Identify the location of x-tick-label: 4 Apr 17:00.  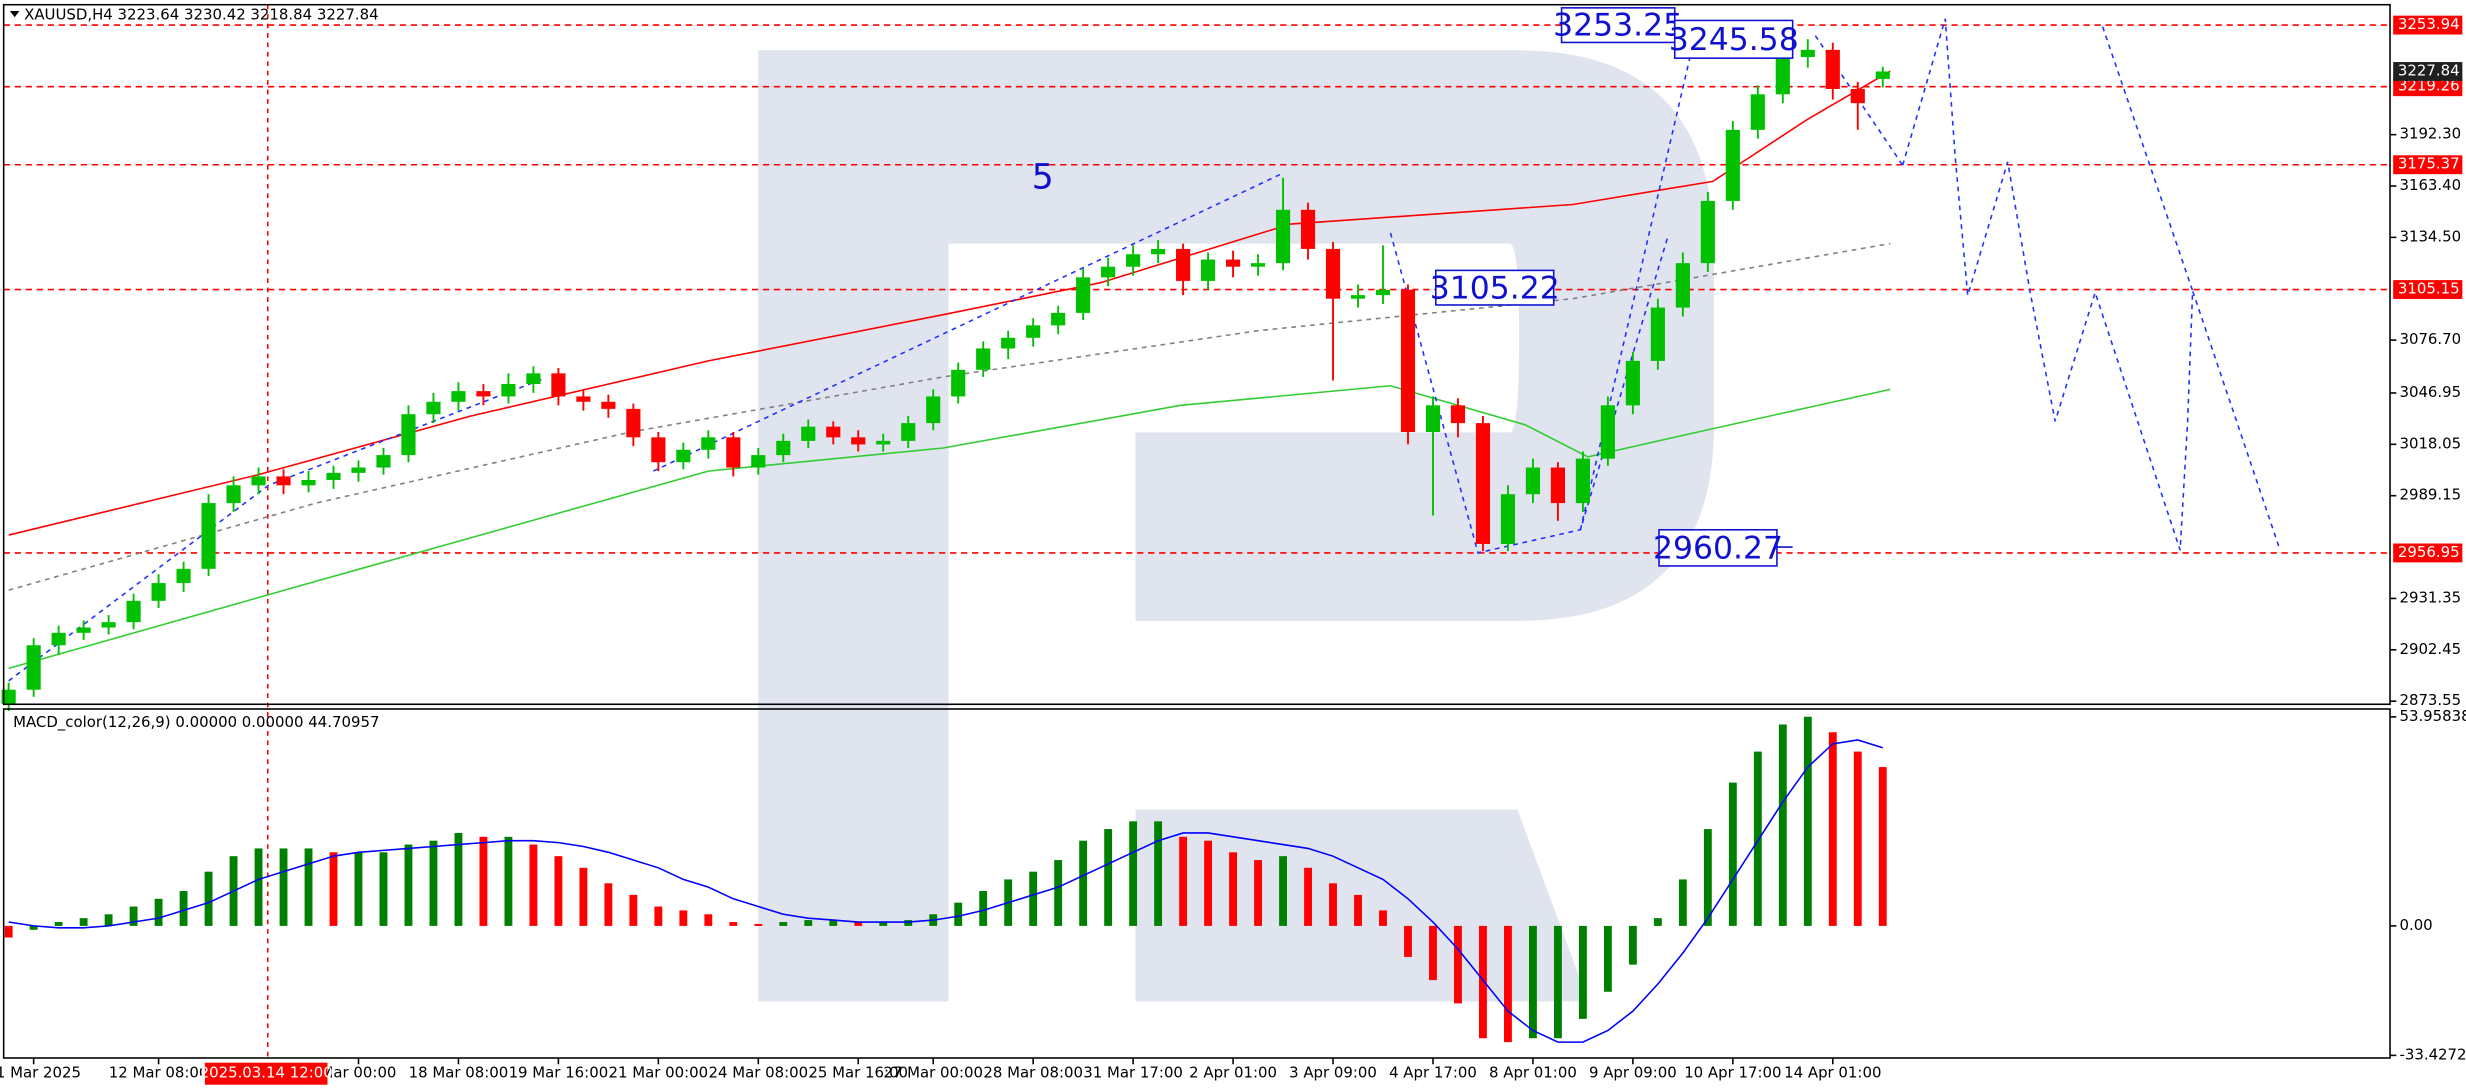
(1433, 1073).